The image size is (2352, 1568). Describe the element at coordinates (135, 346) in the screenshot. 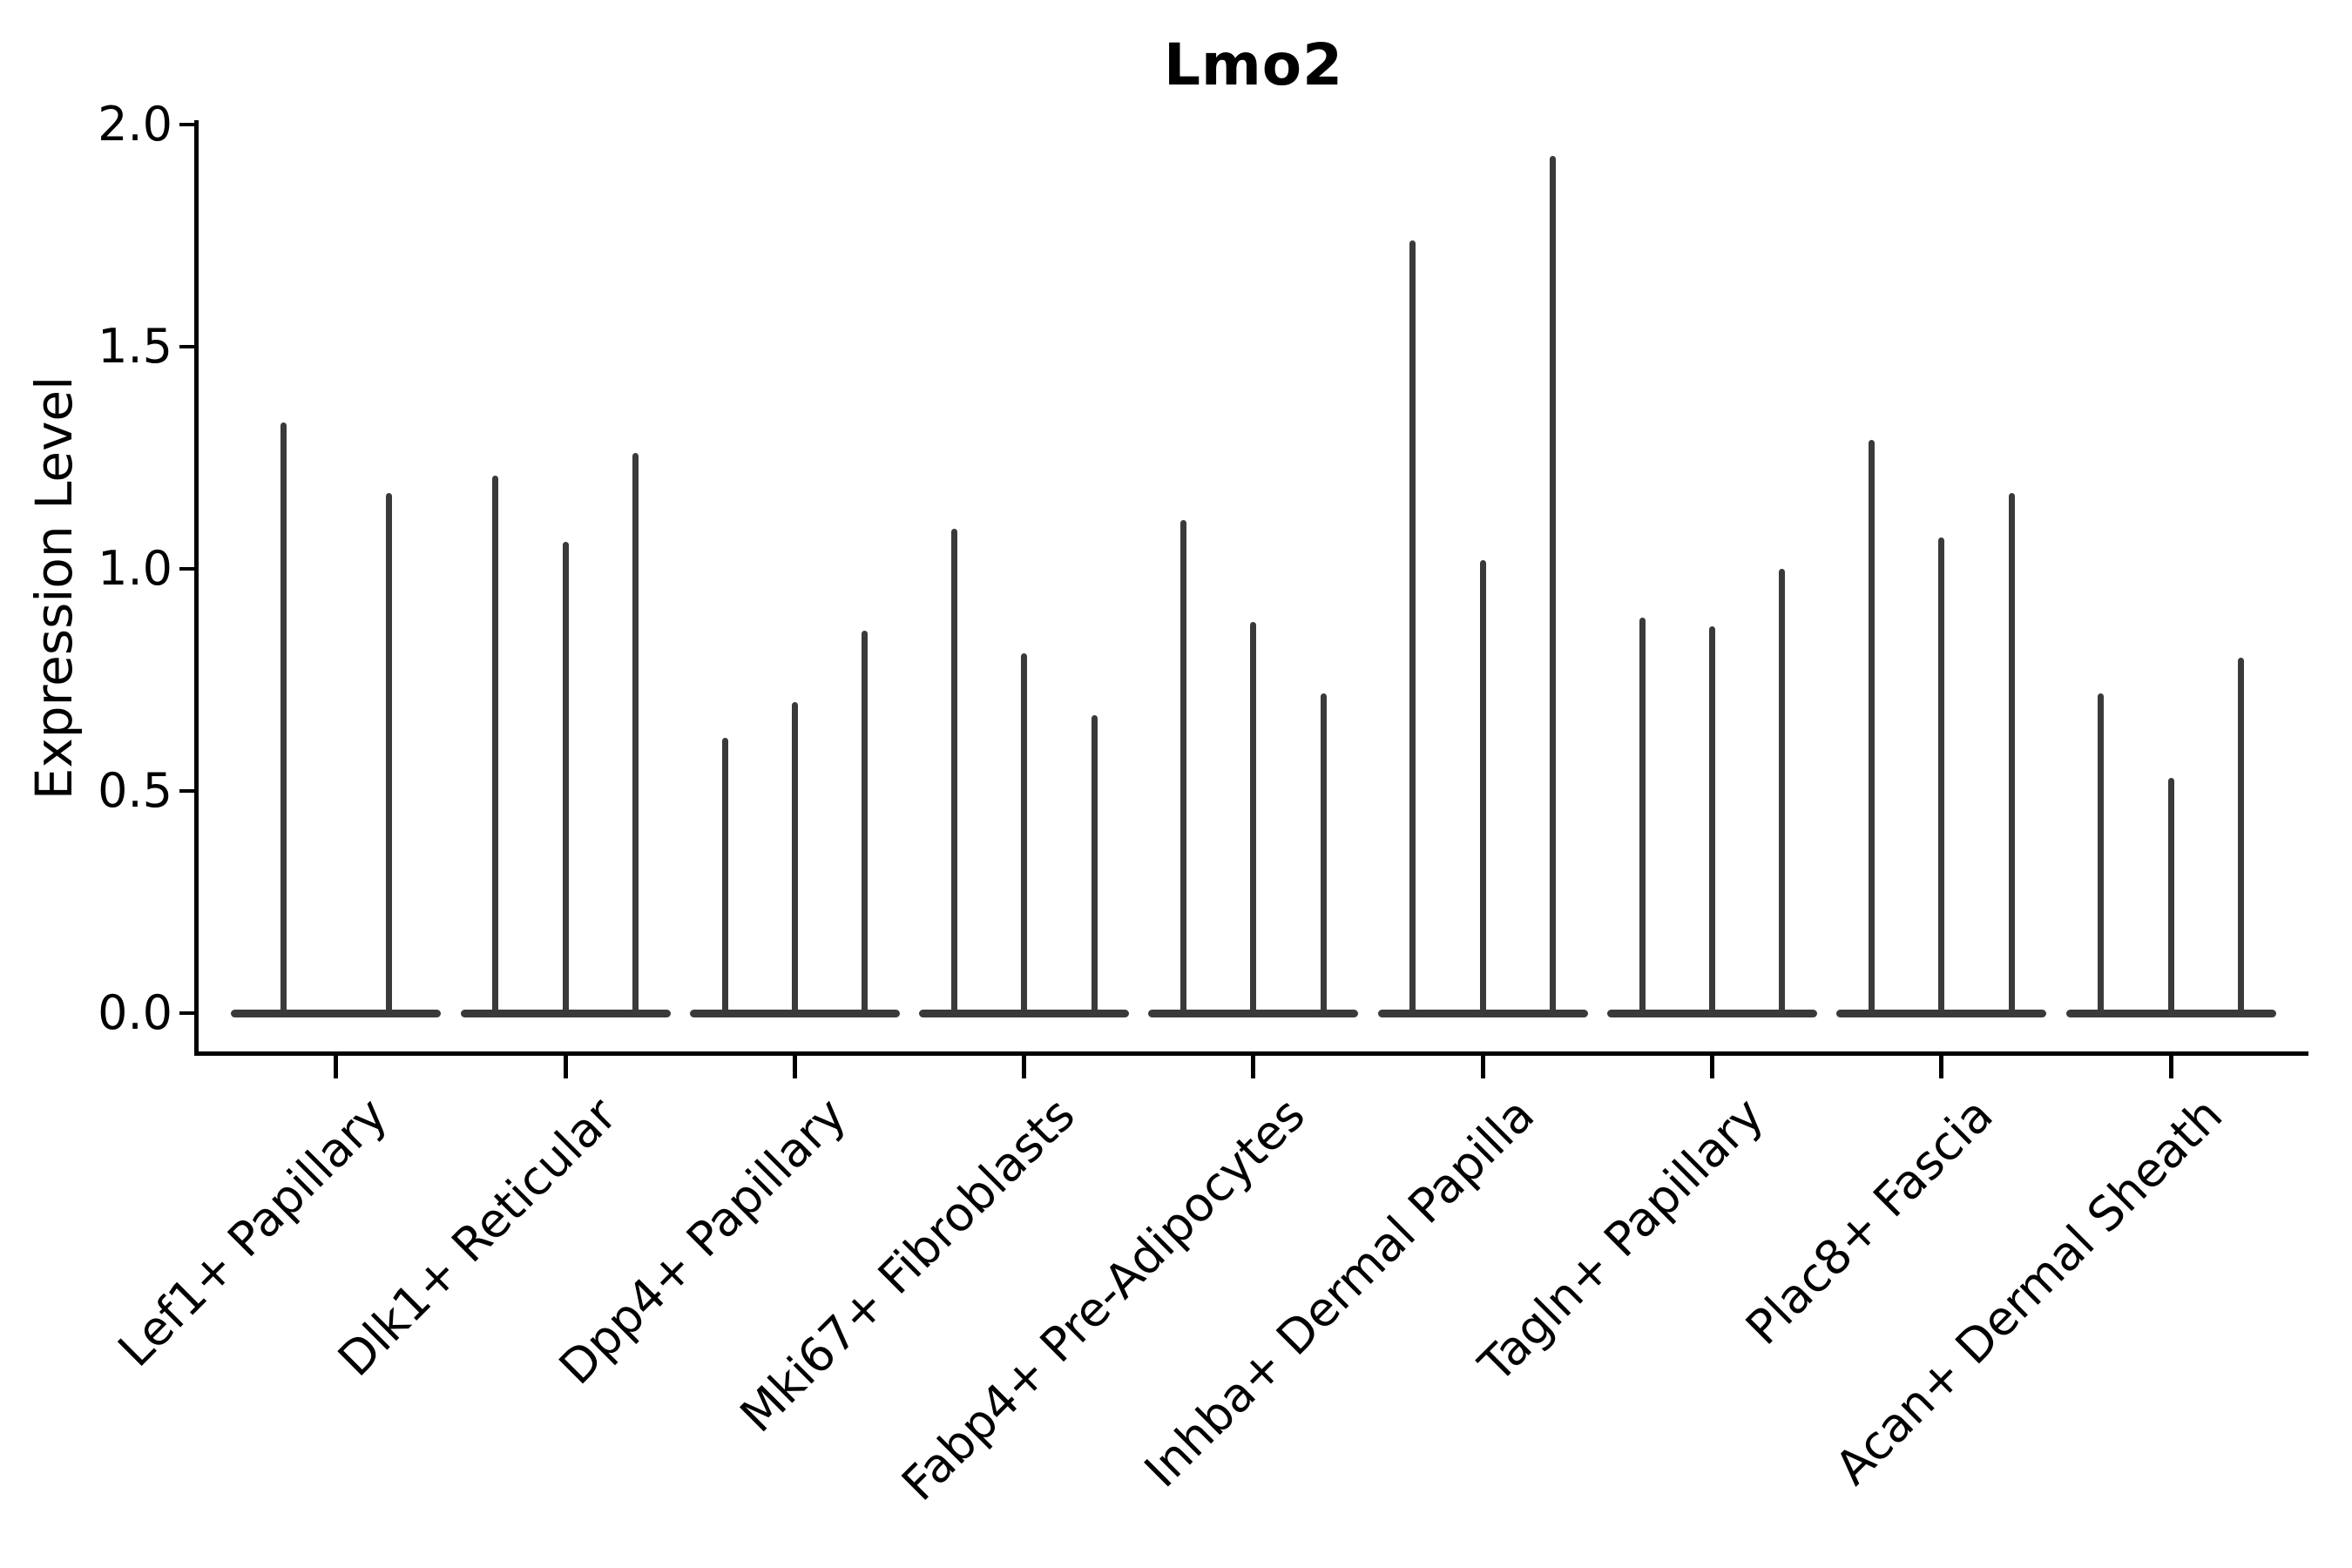

I see `y-tick-label: 1.5` at that location.